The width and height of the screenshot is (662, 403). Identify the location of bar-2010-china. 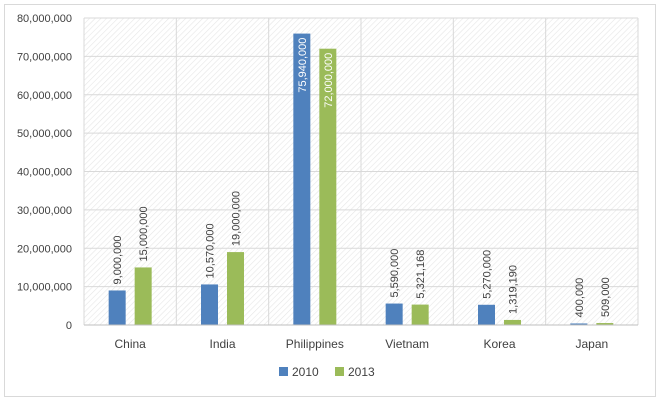
(117, 307).